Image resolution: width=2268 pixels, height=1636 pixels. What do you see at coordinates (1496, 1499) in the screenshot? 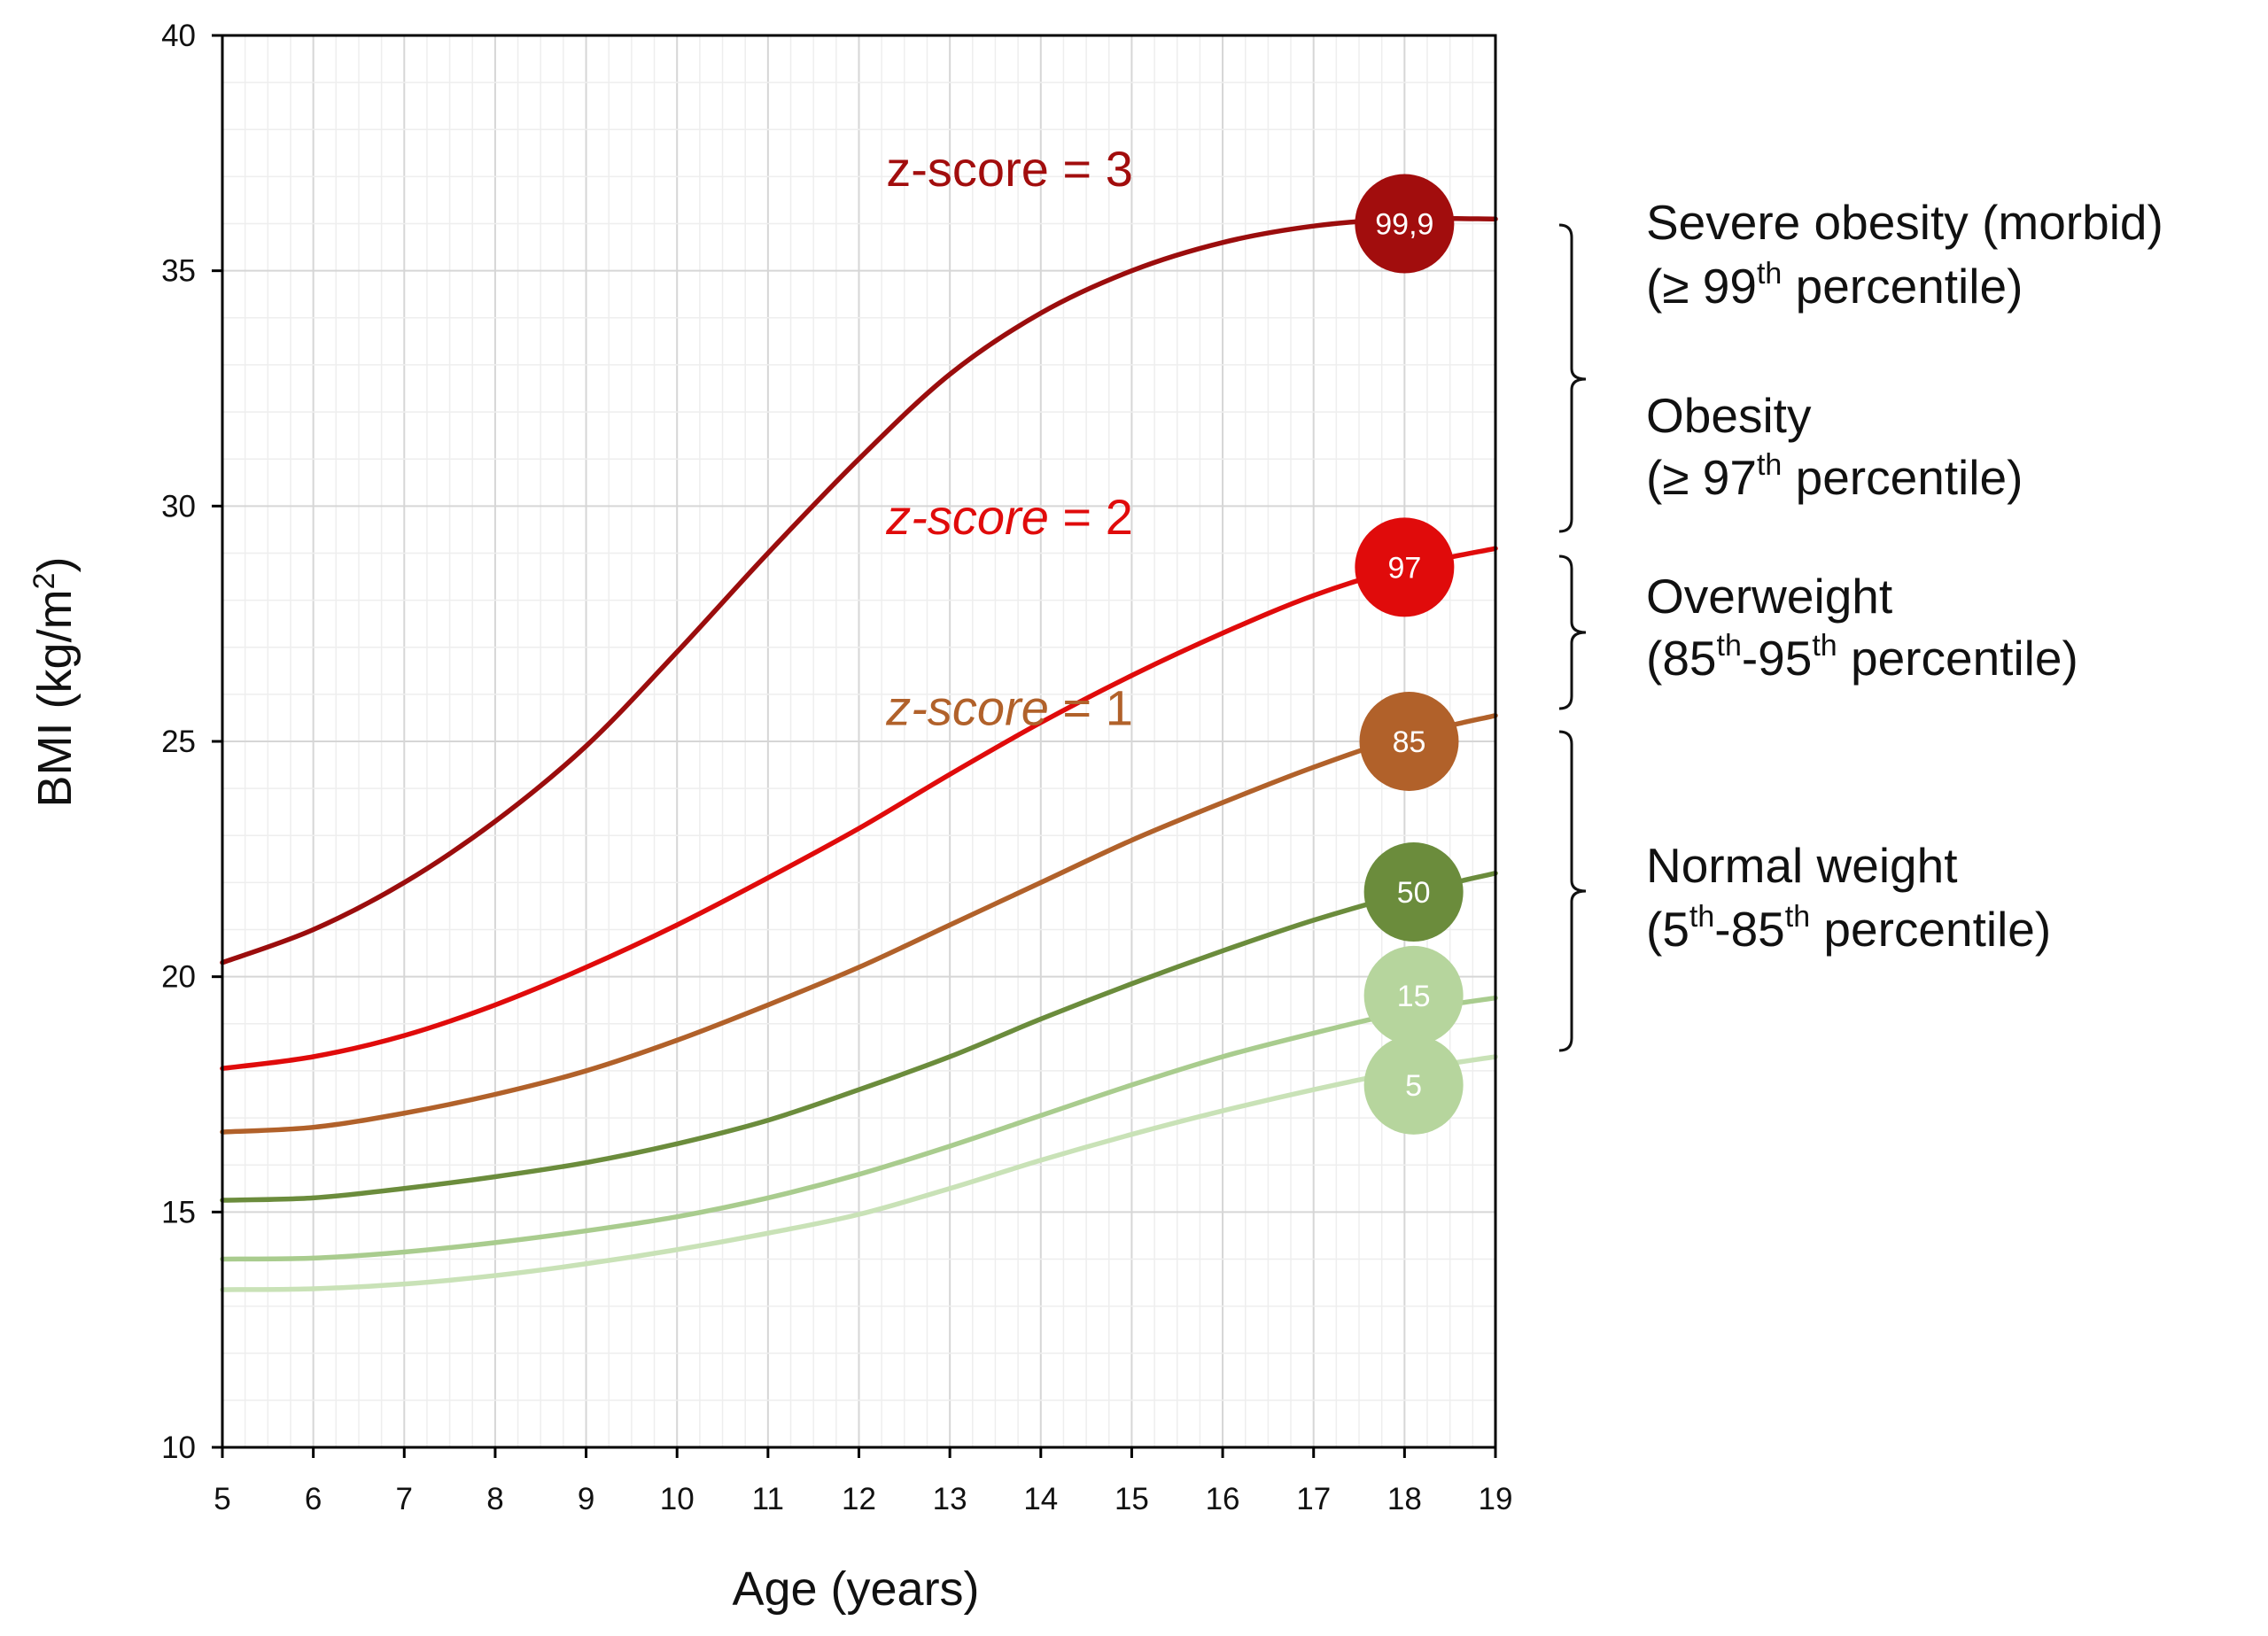
I see `x-tick-label: 19` at bounding box center [1496, 1499].